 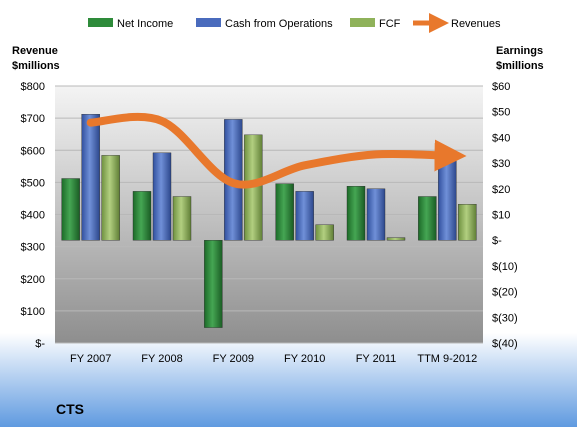 I want to click on left-tick-label: $300, so click(x=33, y=248).